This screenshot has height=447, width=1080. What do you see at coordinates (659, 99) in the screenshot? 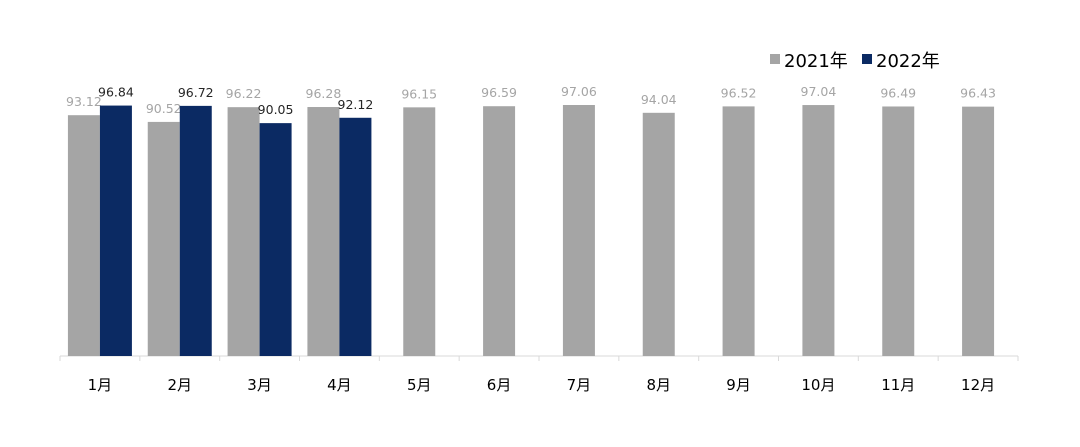
I see `data-label-2021-8: 94.04` at bounding box center [659, 99].